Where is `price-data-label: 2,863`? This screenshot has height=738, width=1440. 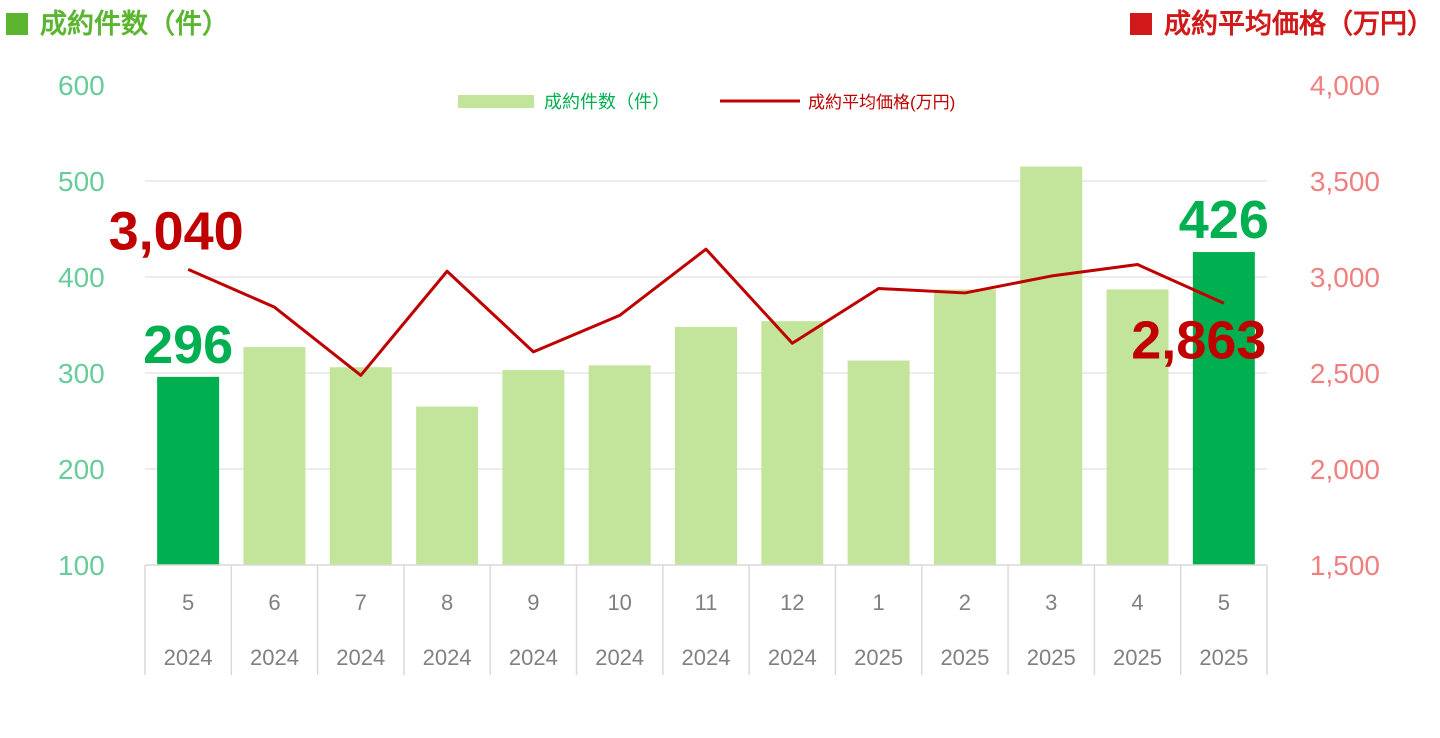 price-data-label: 2,863 is located at coordinates (1198, 340).